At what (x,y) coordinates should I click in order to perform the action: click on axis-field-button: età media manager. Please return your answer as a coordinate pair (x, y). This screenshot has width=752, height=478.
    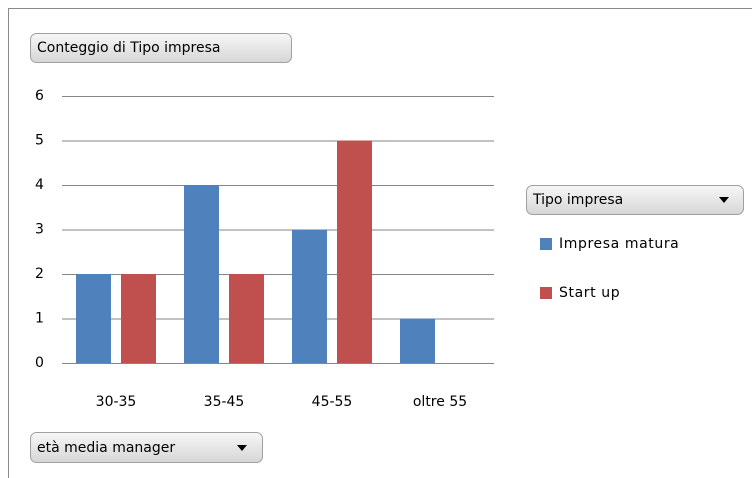
    Looking at the image, I should click on (146, 447).